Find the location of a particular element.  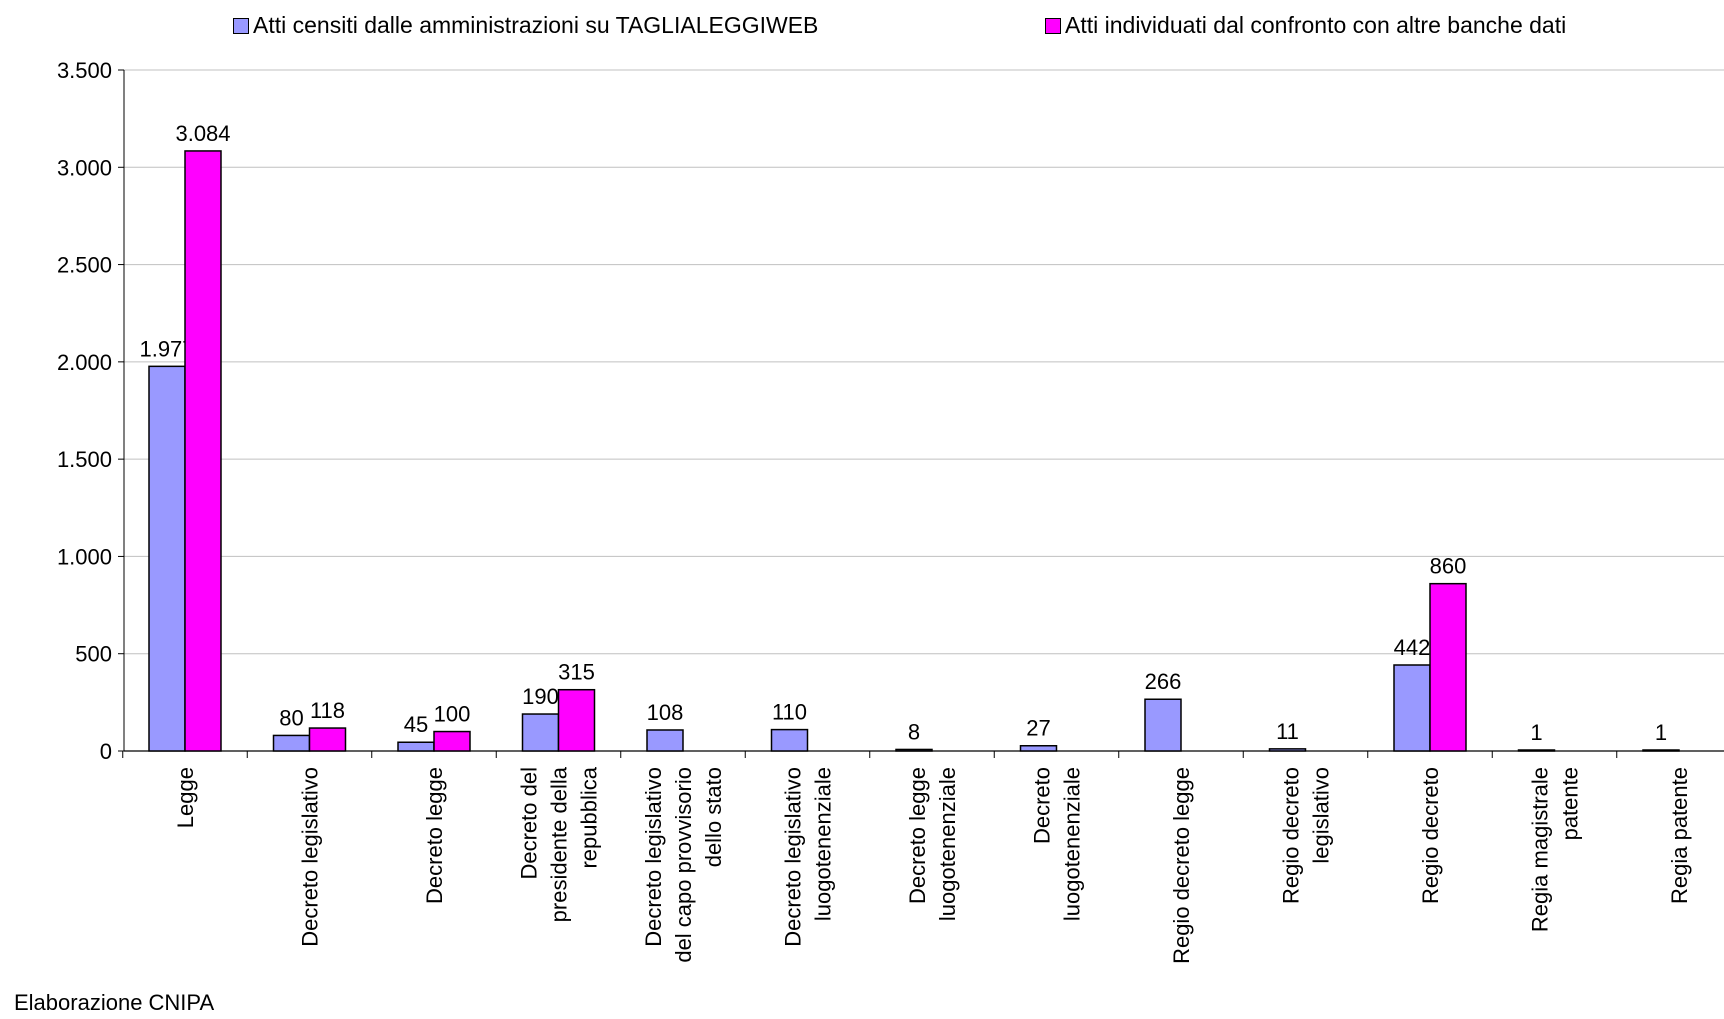

x-category-label-line: Regio decreto legge is located at coordinates (1181, 865).